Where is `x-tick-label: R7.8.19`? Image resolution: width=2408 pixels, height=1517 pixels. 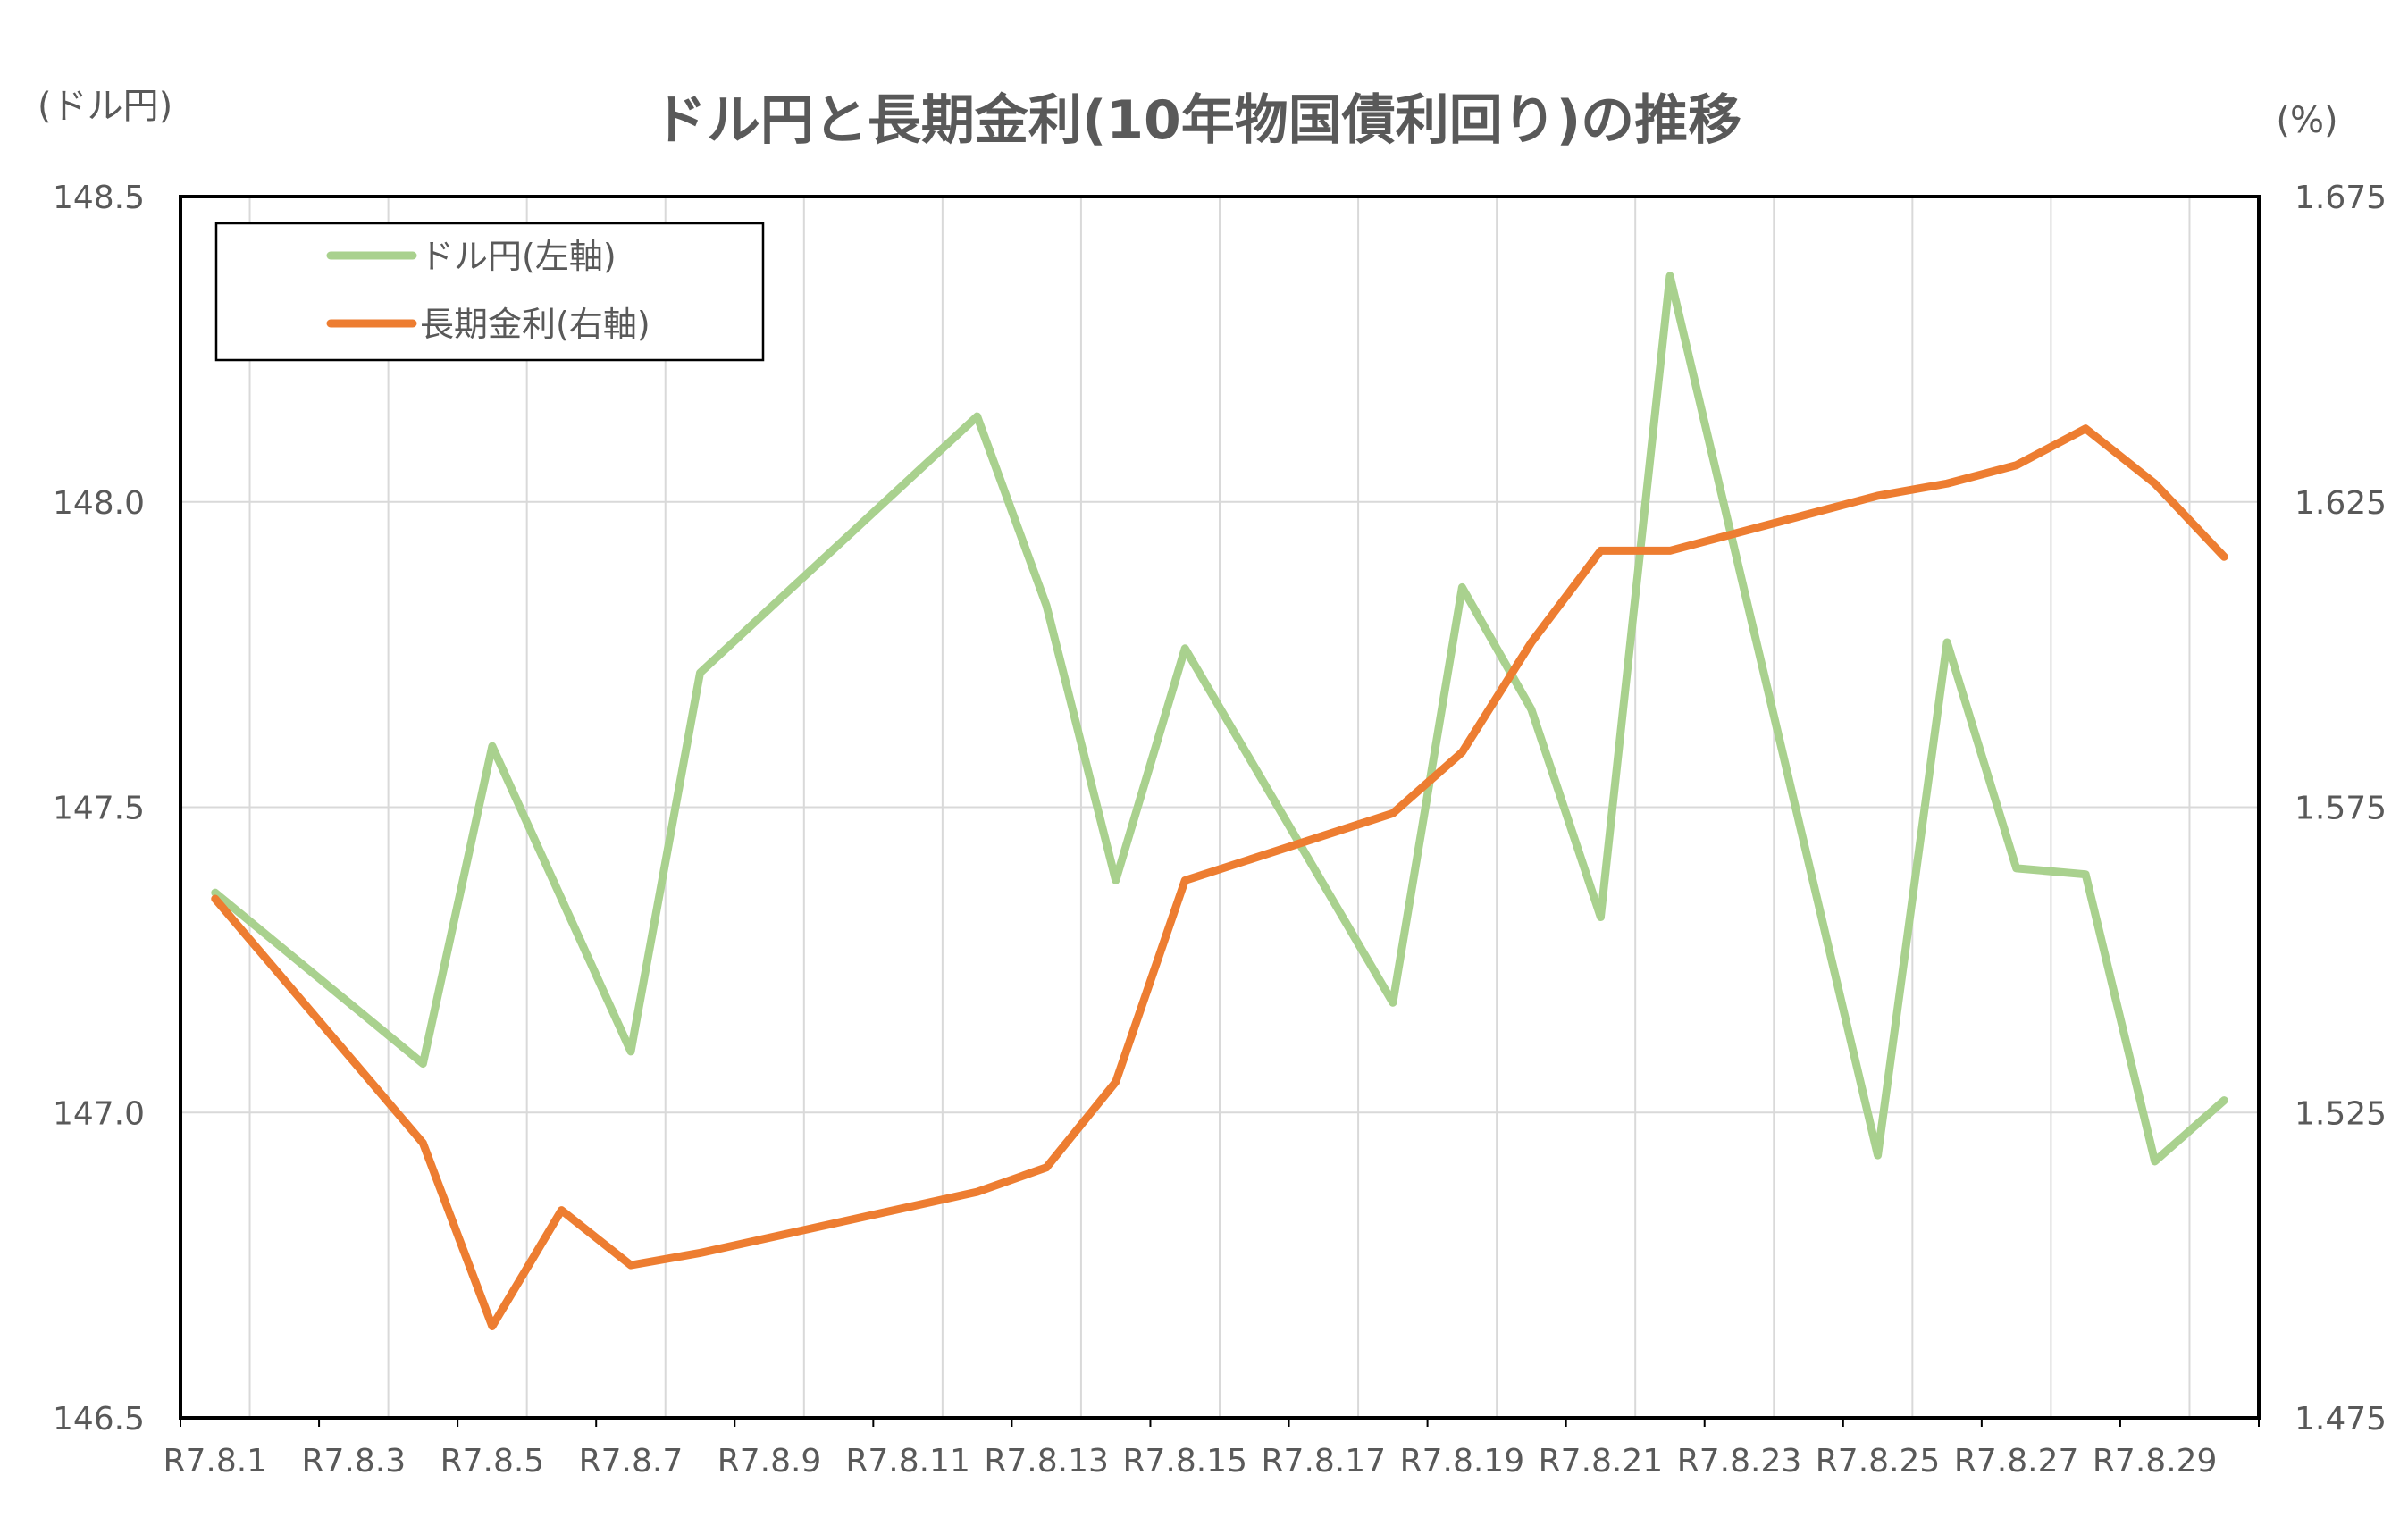
x-tick-label: R7.8.19 is located at coordinates (1462, 1461).